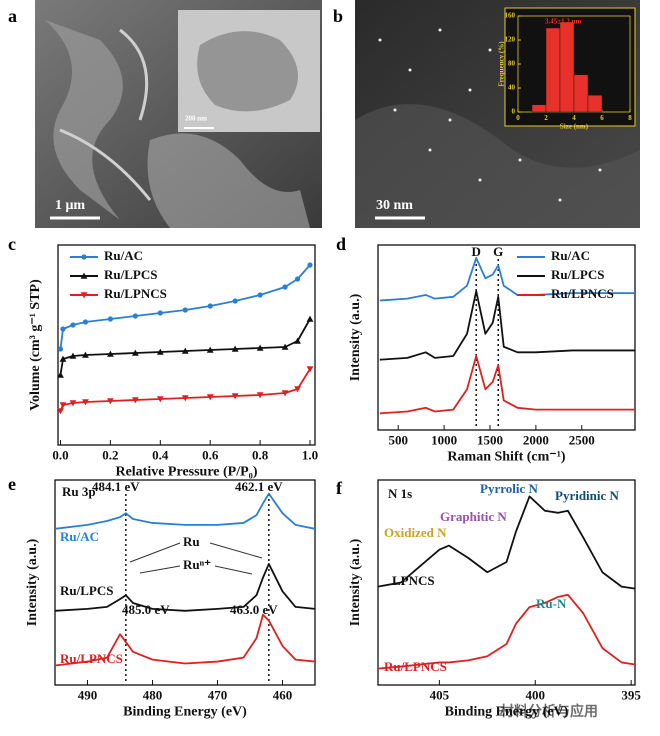 This screenshot has height=736, width=660. Describe the element at coordinates (415, 532) in the screenshot. I see `annotation: Oxidized N` at that location.